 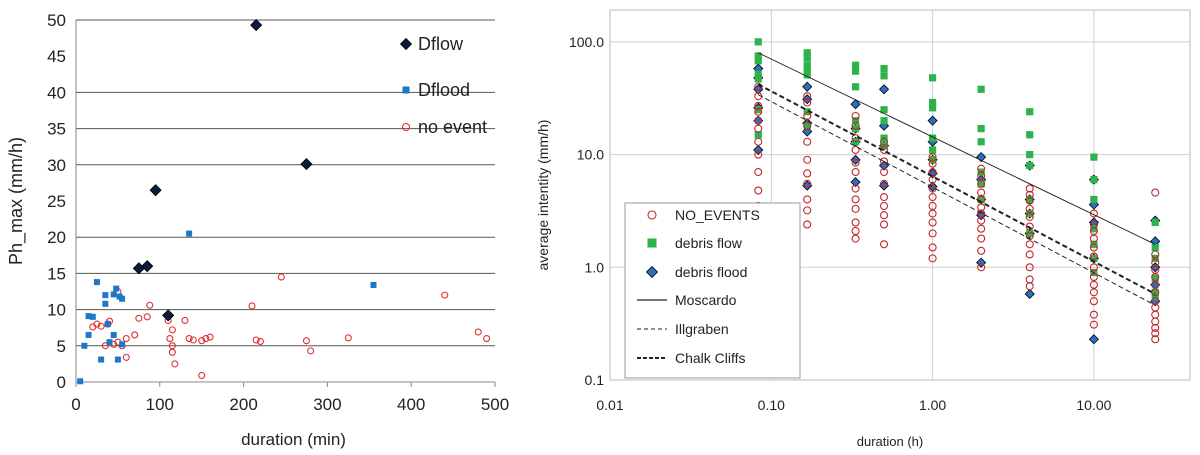 What do you see at coordinates (411, 404) in the screenshot?
I see `left-x-tick-label: 400` at bounding box center [411, 404].